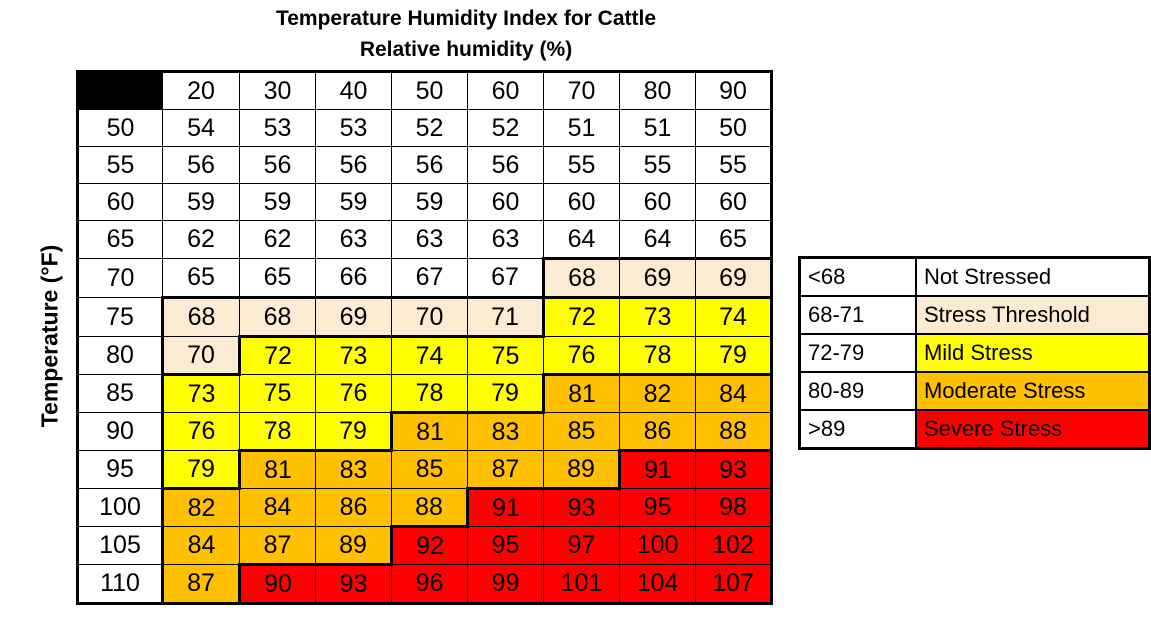 This screenshot has width=1151, height=617. Describe the element at coordinates (733, 128) in the screenshot. I see `thi-cell: 50` at that location.